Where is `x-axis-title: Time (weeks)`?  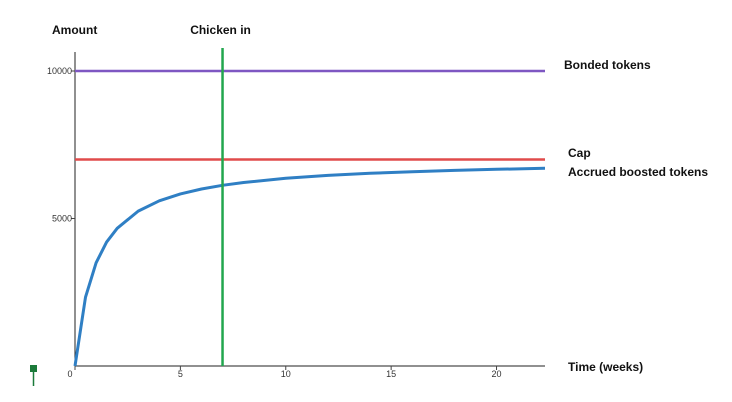 x-axis-title: Time (weeks) is located at coordinates (605, 367).